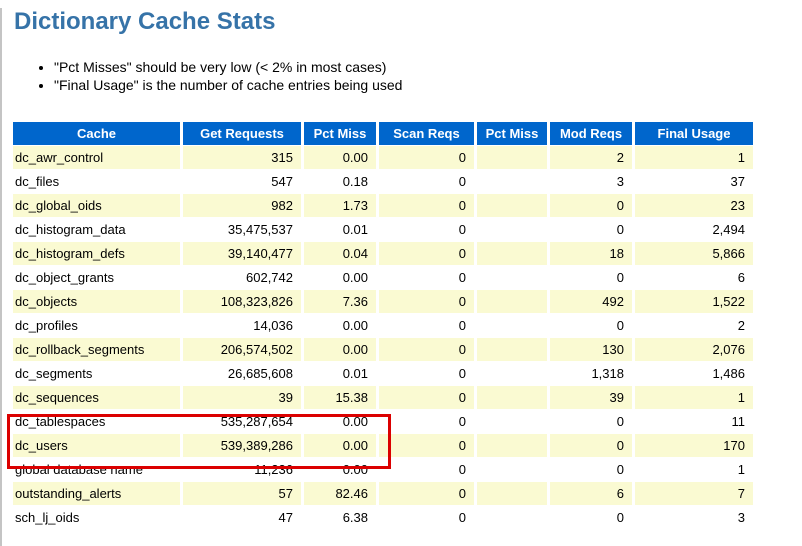  Describe the element at coordinates (591, 301) in the screenshot. I see `value-cell: 492` at that location.